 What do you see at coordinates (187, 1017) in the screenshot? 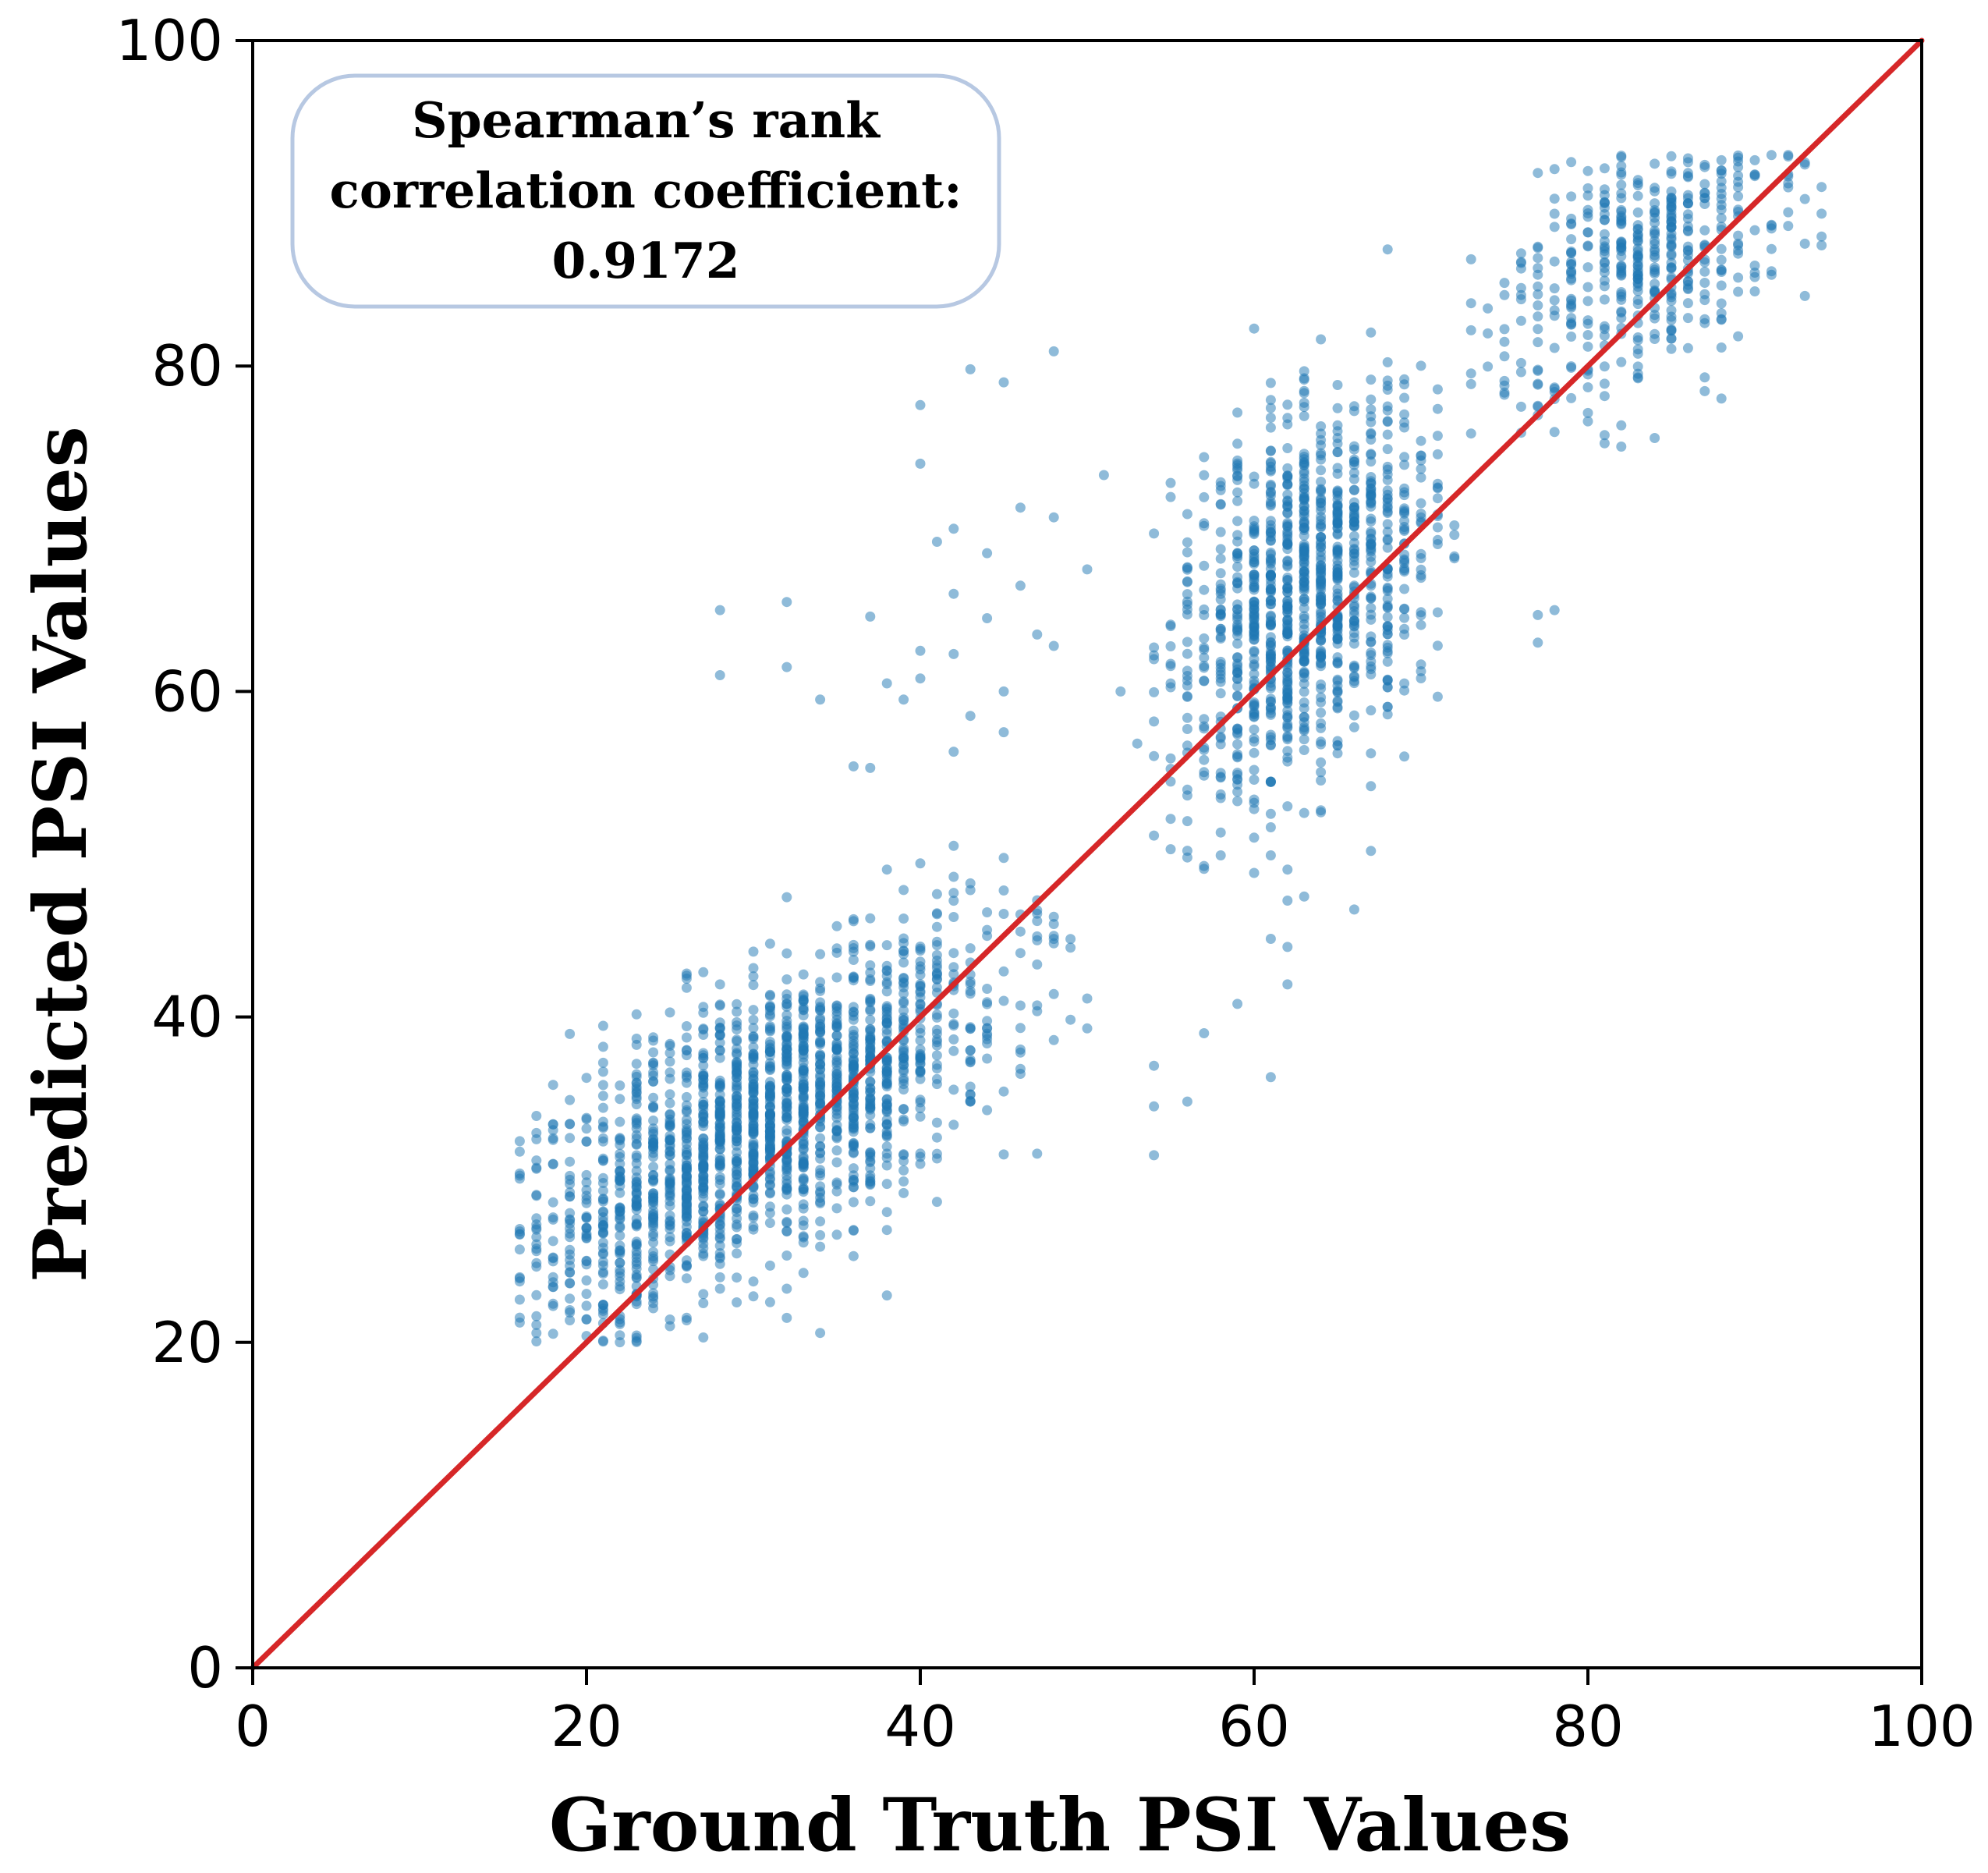
I see `y-tick-label-40: 40` at bounding box center [187, 1017].